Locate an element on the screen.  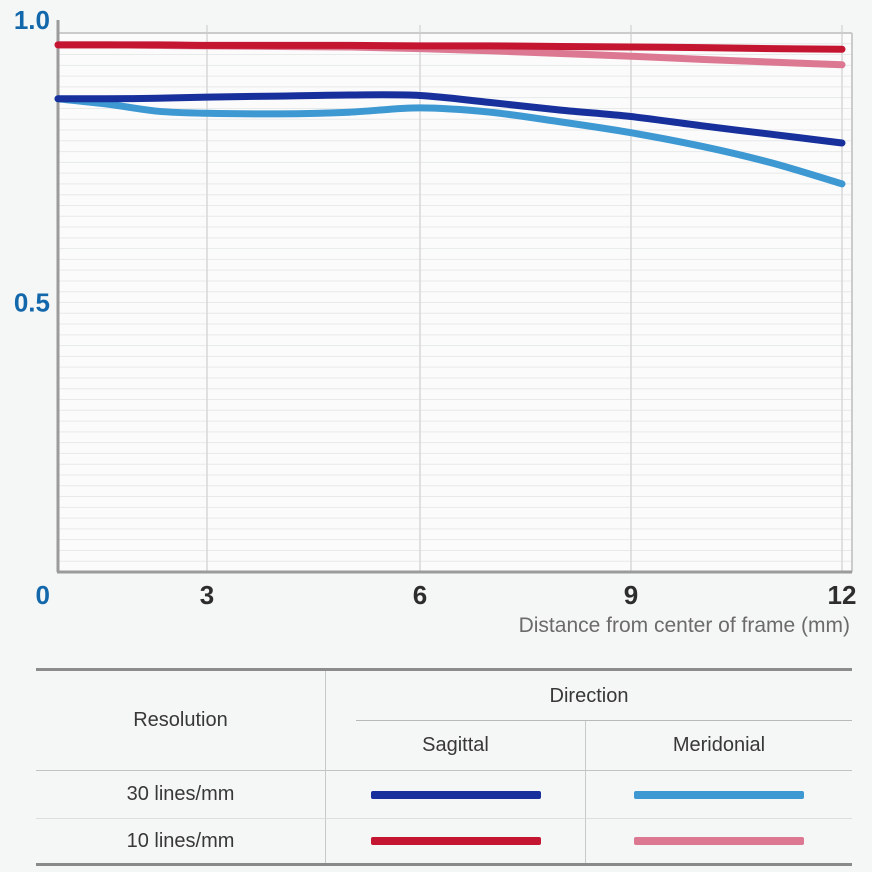
mtf-curve-30-meridional is located at coordinates (450, 141).